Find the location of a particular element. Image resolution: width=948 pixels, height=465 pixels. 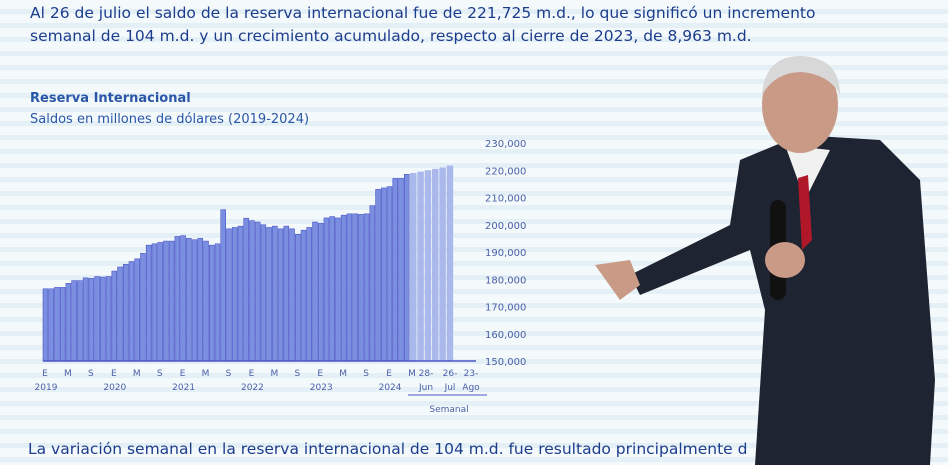

year-label: 2019 is located at coordinates (46, 388).